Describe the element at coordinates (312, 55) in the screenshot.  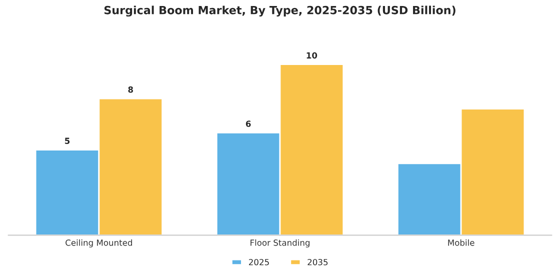
I see `data-label: 10` at that location.